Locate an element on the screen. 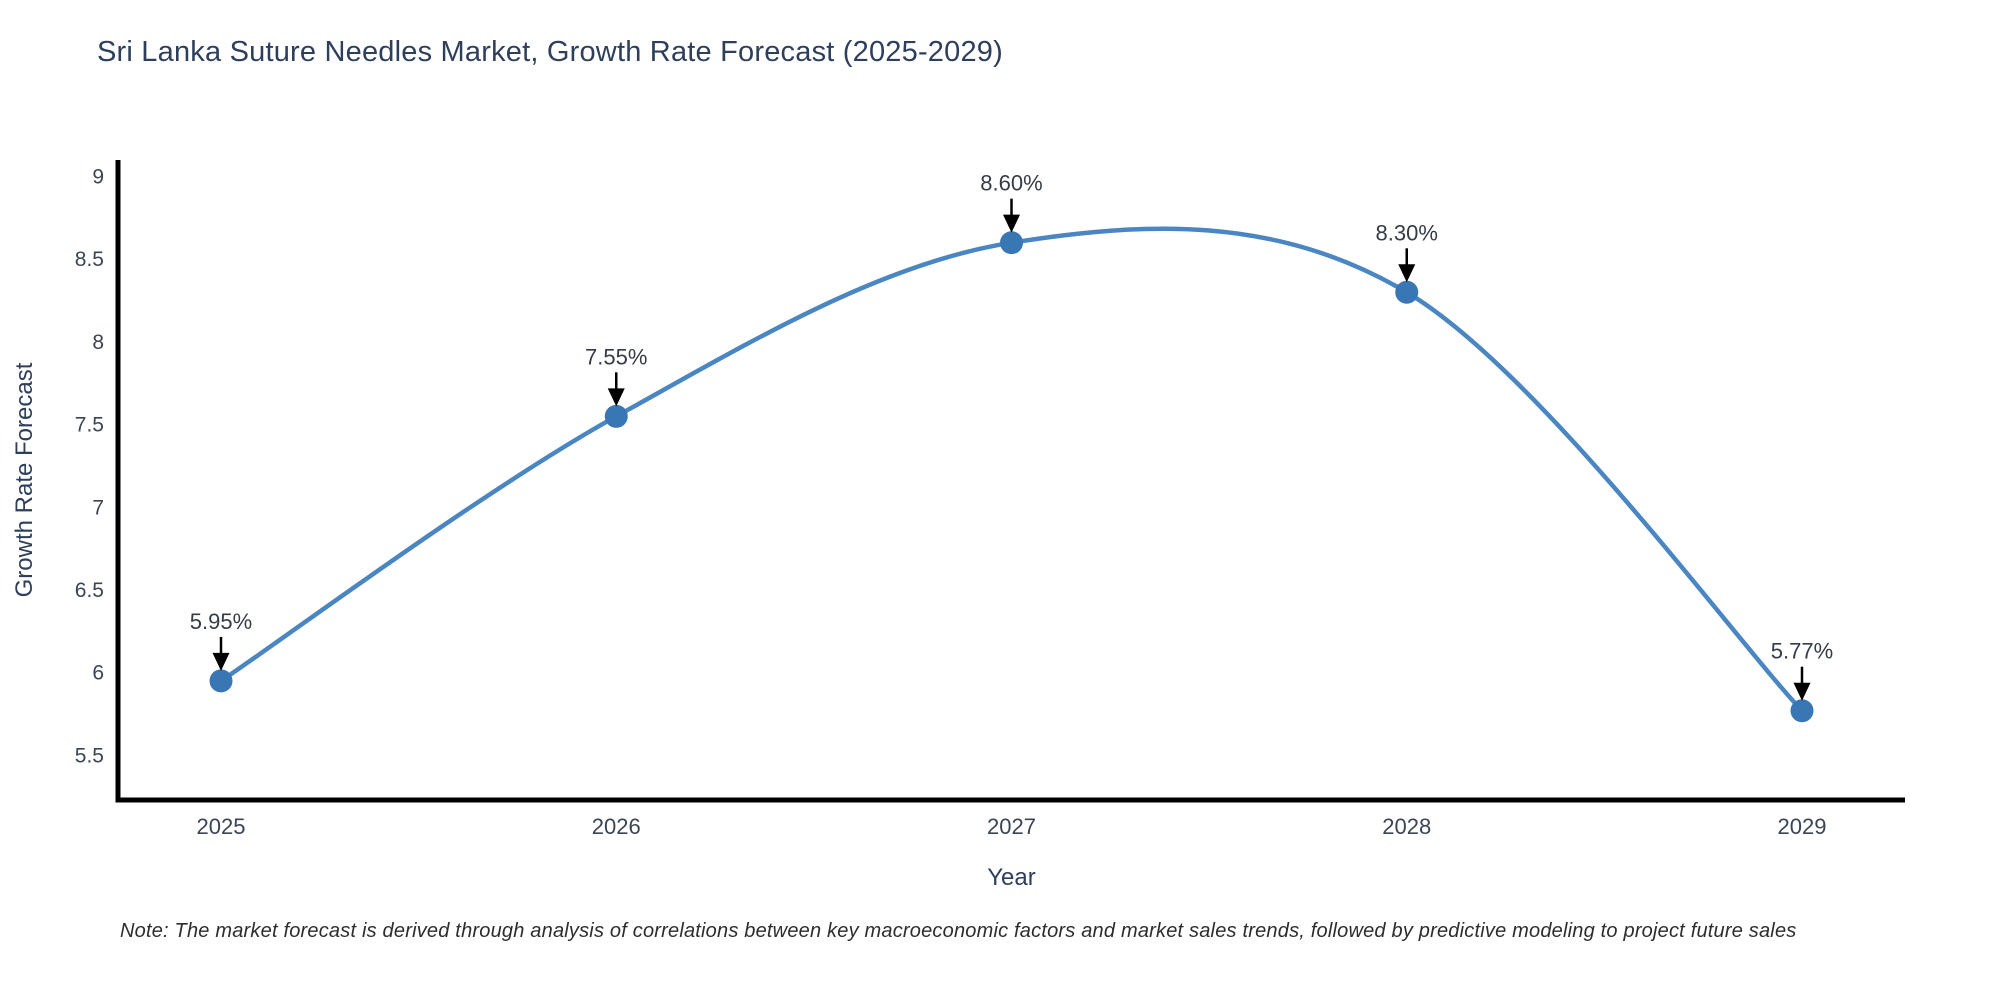 This screenshot has height=1000, width=2000. y-tick-label: 8.5 is located at coordinates (89, 259).